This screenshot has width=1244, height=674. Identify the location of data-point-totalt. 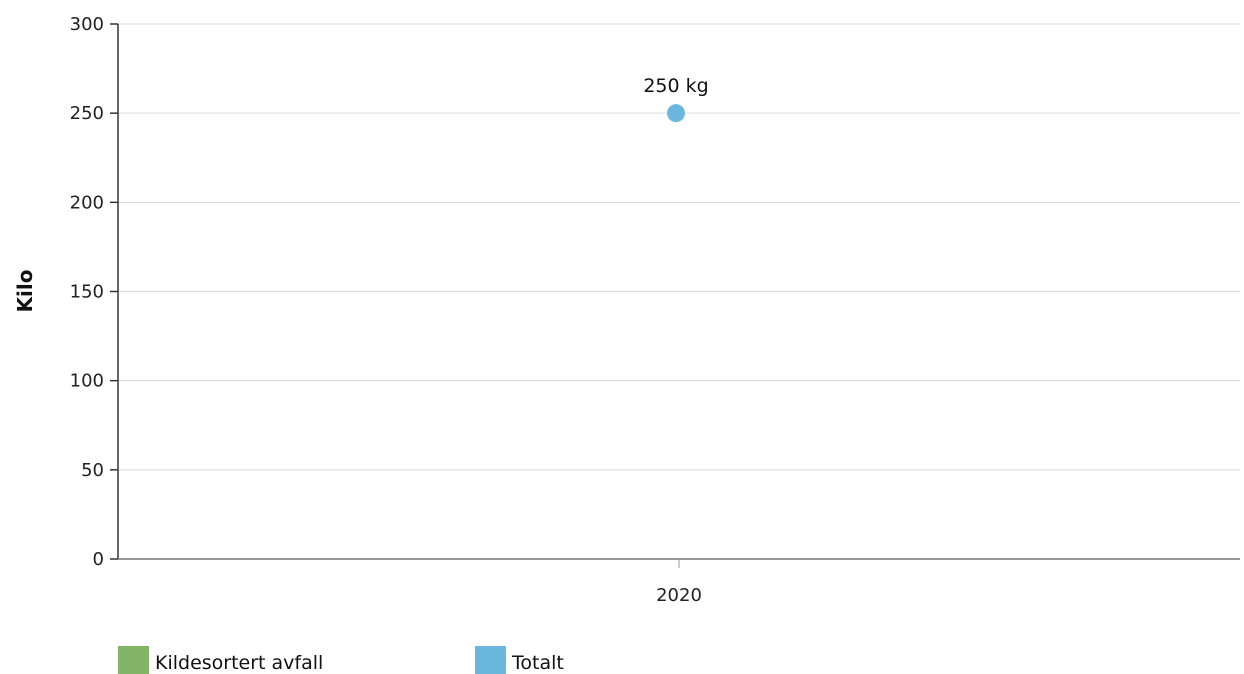
(676, 113).